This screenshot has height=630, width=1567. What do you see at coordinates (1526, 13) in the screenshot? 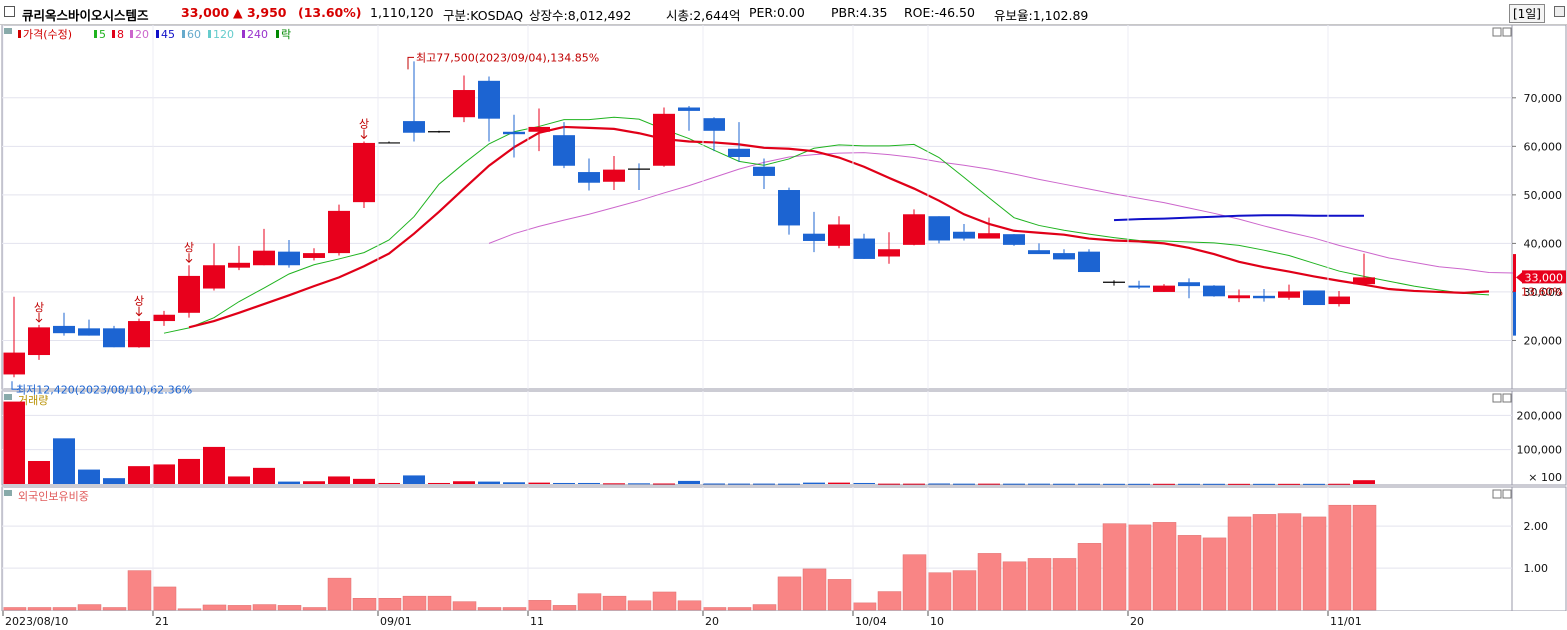
I see `period-selector: [1일]` at bounding box center [1526, 13].